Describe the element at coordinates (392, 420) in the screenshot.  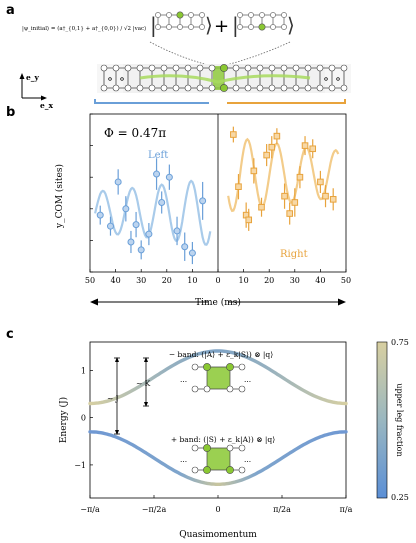
I see `colorbar: 0.75 0.25 upper leg fraction` at that location.